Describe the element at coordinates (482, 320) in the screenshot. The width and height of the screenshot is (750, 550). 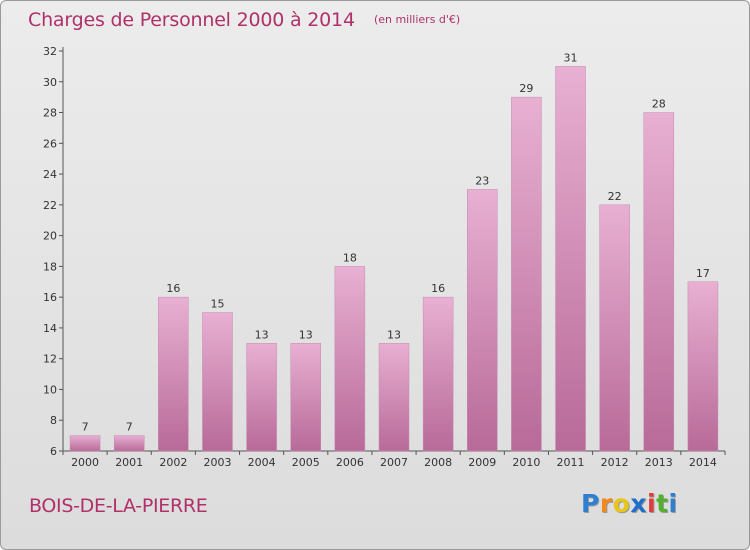
I see `bar-2009` at that location.